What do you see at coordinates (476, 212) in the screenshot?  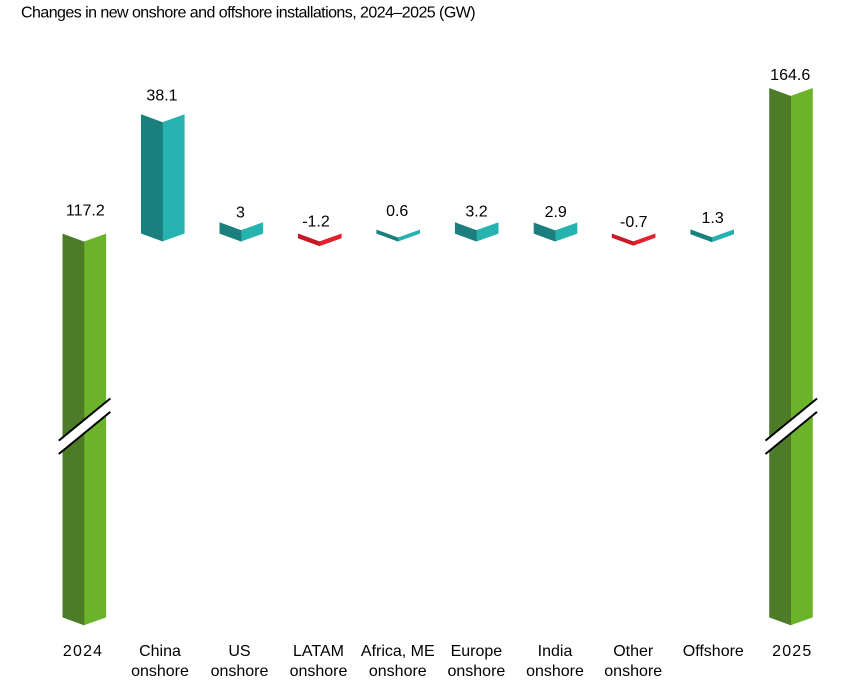 I see `svg-text: 3.2` at bounding box center [476, 212].